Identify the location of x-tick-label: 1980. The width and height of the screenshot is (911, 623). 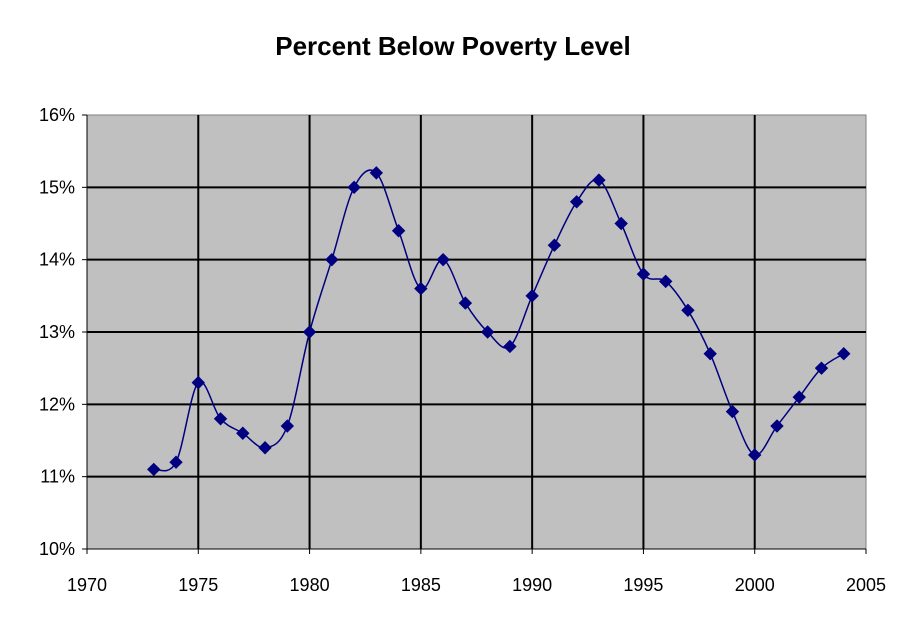
(310, 585).